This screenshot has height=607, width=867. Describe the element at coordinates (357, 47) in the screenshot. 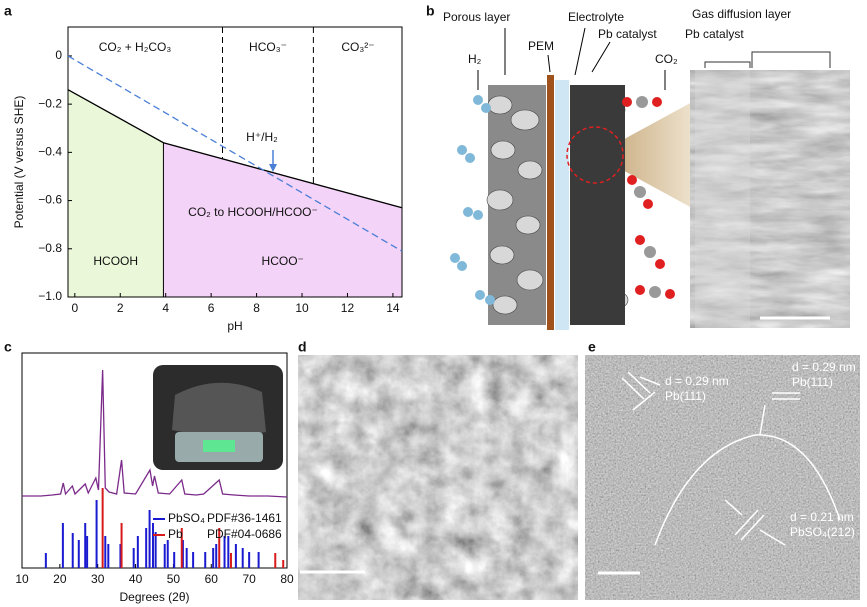

I see `annotation: CO₃²⁻` at that location.